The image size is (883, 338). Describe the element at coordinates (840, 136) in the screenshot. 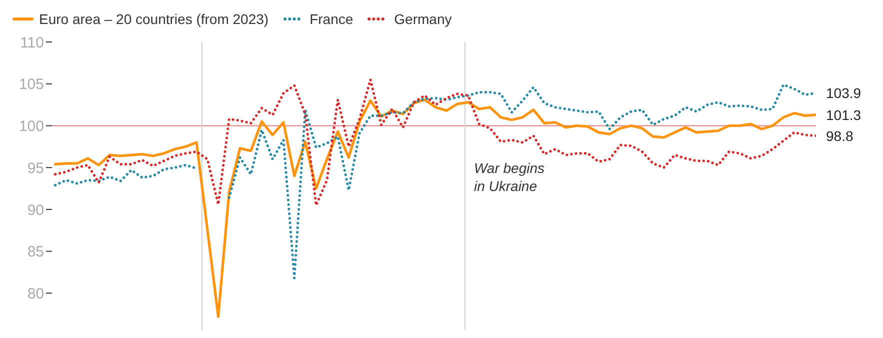

I see `data-label: 98.8` at that location.